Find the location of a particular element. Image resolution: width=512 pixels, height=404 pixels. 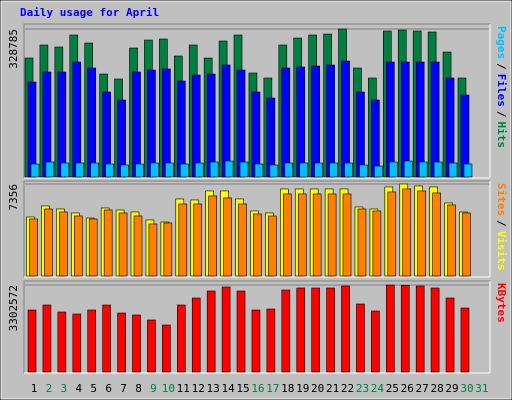

x-tick-label: 15 is located at coordinates (242, 388).